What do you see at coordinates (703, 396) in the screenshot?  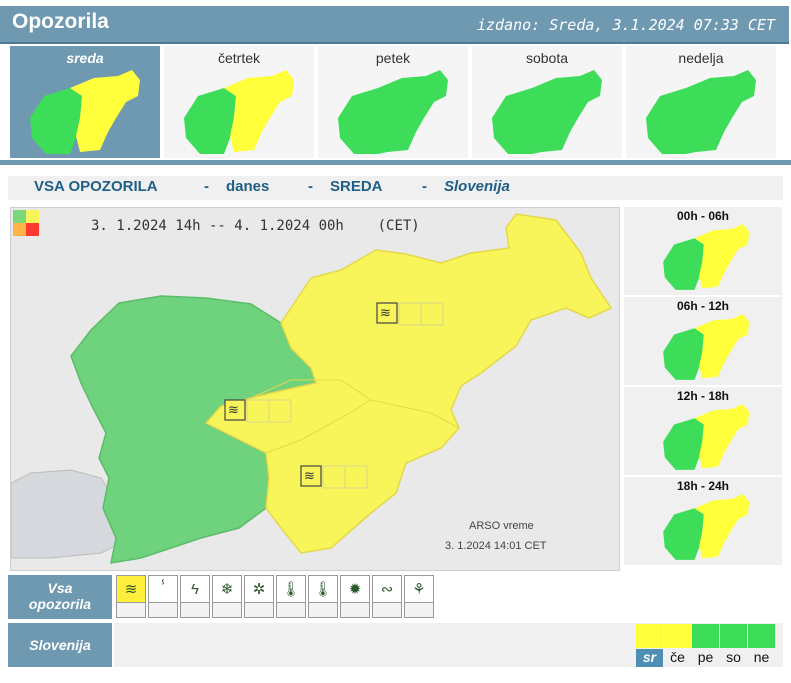 I see `interval-label: 12h - 18h` at bounding box center [703, 396].